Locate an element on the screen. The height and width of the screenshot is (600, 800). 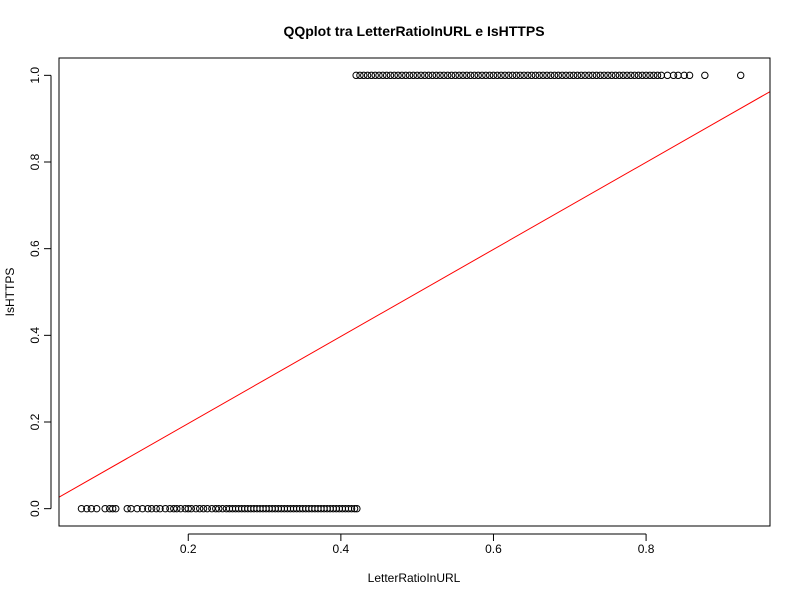
x-axis-label: LetterRatioInURL is located at coordinates (414, 578).